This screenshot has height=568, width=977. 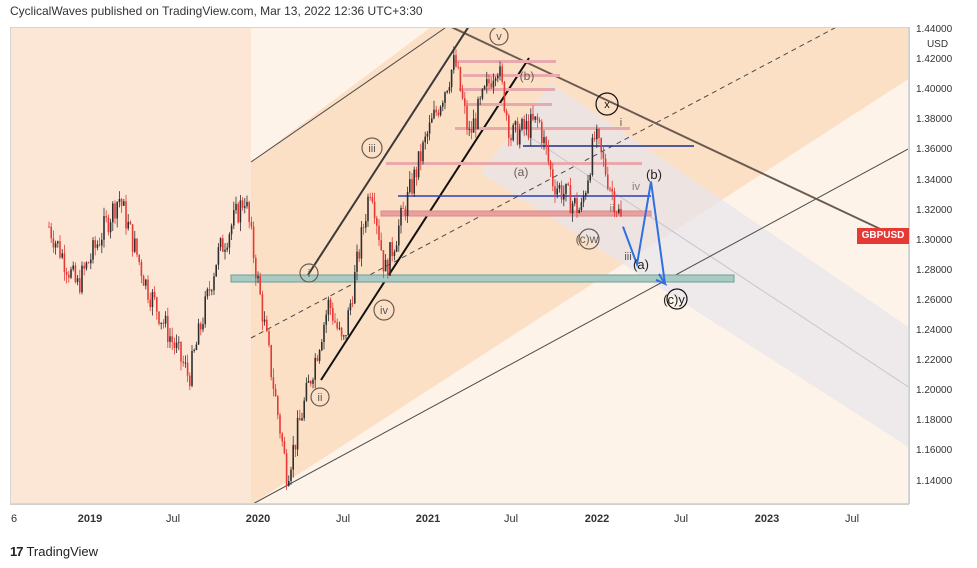 I want to click on wave-label-v: v, so click(x=499, y=37).